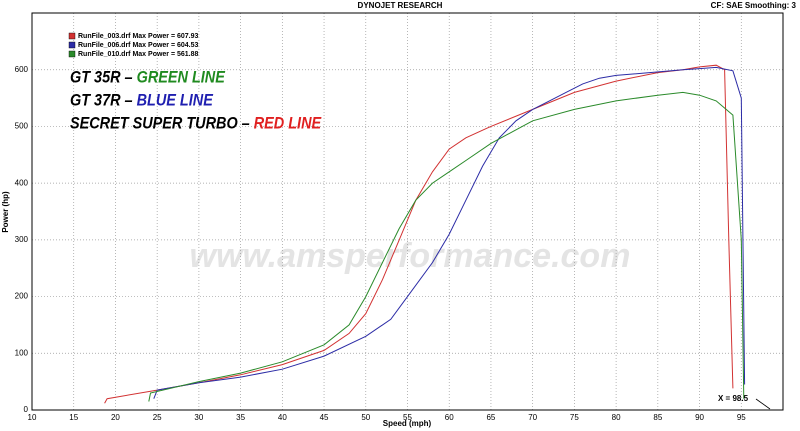  What do you see at coordinates (407, 417) in the screenshot?
I see `x-tick-label: 55` at bounding box center [407, 417].